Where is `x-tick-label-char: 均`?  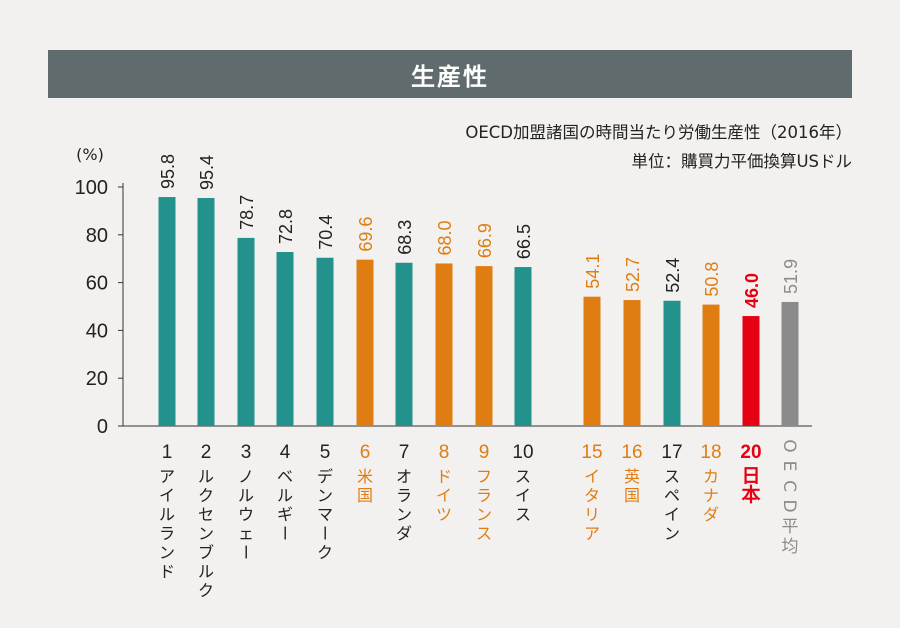 x-tick-label-char: 均 is located at coordinates (790, 547).